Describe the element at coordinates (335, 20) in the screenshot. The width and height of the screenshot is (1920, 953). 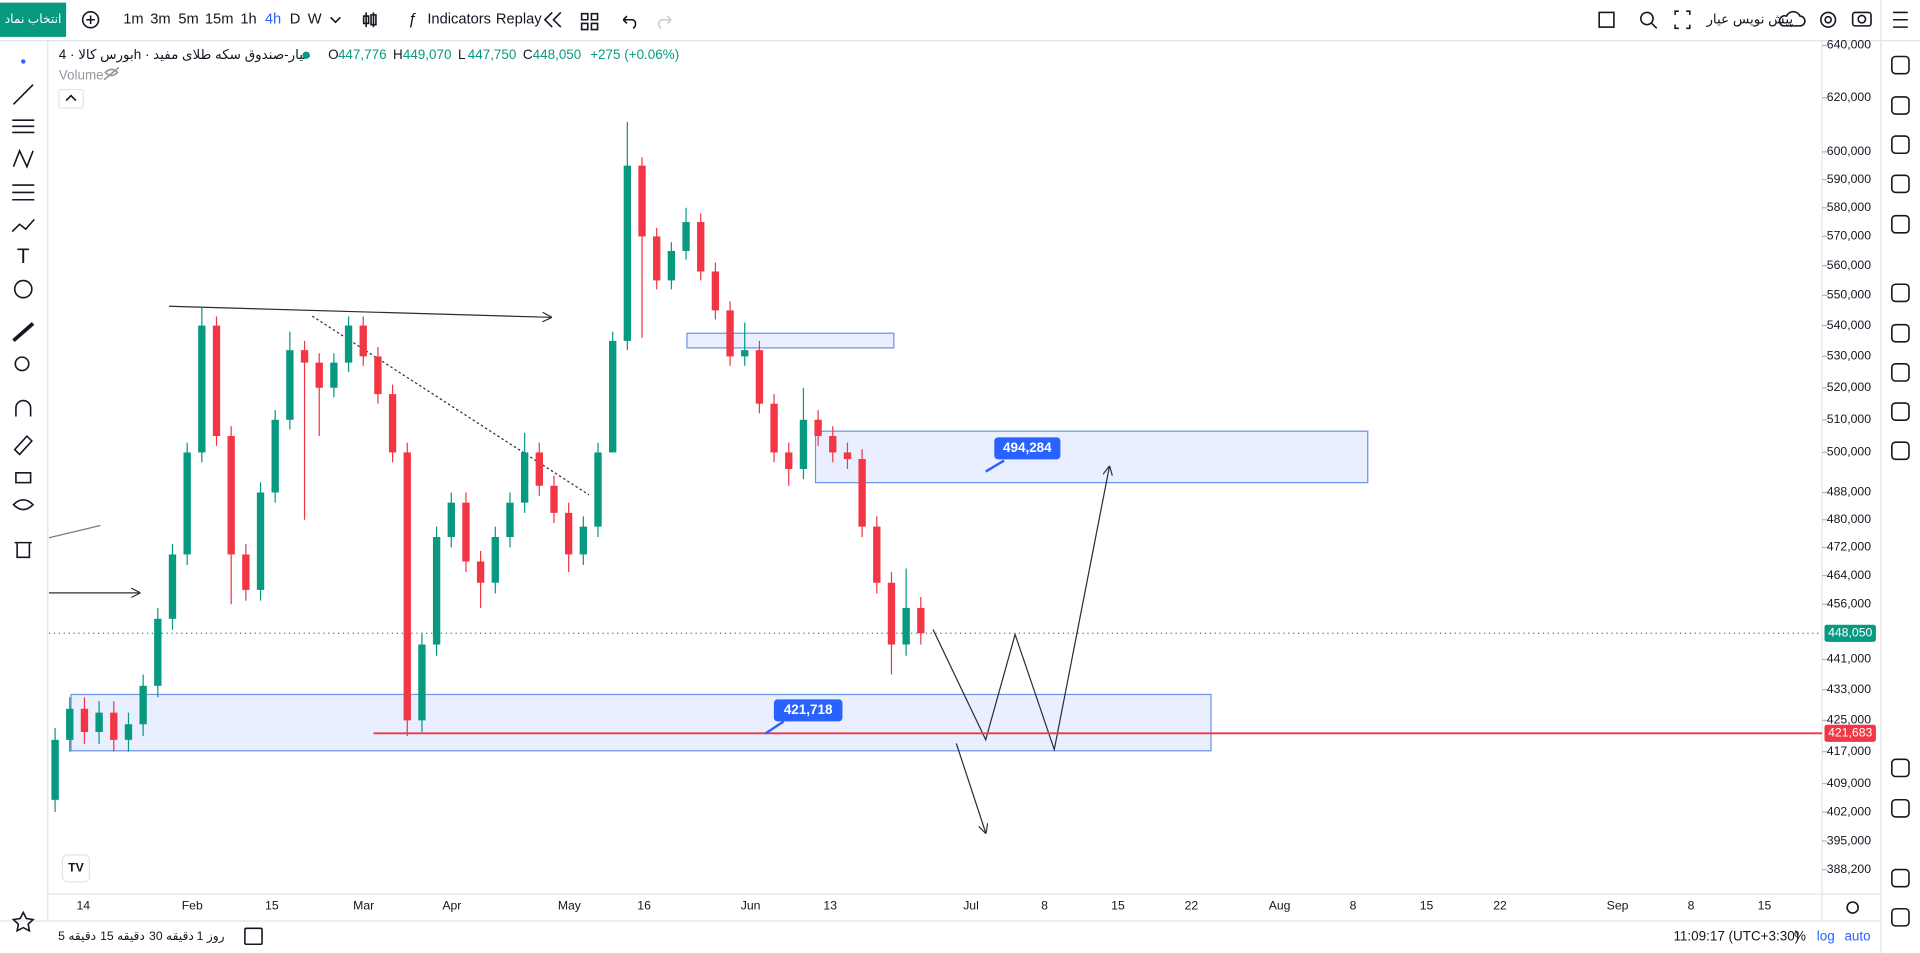
I see `interval-dropdown` at that location.